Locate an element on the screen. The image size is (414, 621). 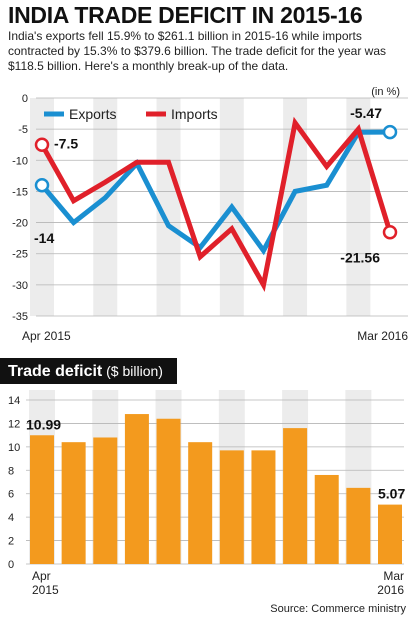
data-label: -7.5 is located at coordinates (66, 144).